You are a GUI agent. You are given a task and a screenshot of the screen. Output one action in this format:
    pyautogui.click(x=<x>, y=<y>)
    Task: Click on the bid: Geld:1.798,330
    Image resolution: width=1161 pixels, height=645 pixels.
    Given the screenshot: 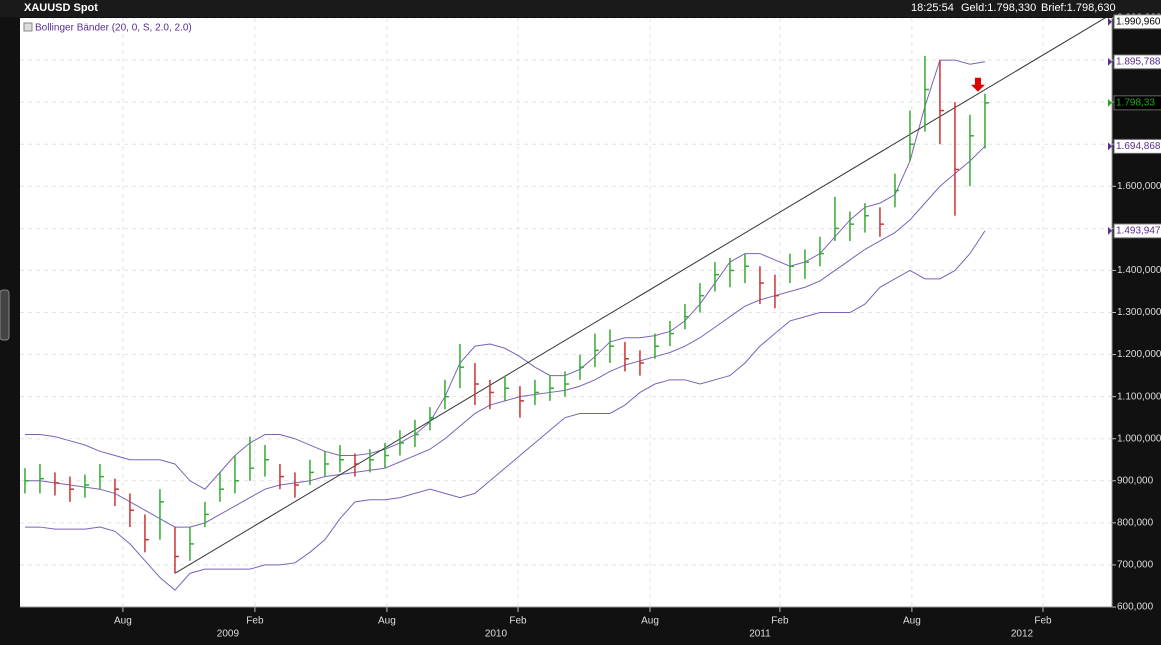 What is the action you would take?
    pyautogui.click(x=998, y=8)
    